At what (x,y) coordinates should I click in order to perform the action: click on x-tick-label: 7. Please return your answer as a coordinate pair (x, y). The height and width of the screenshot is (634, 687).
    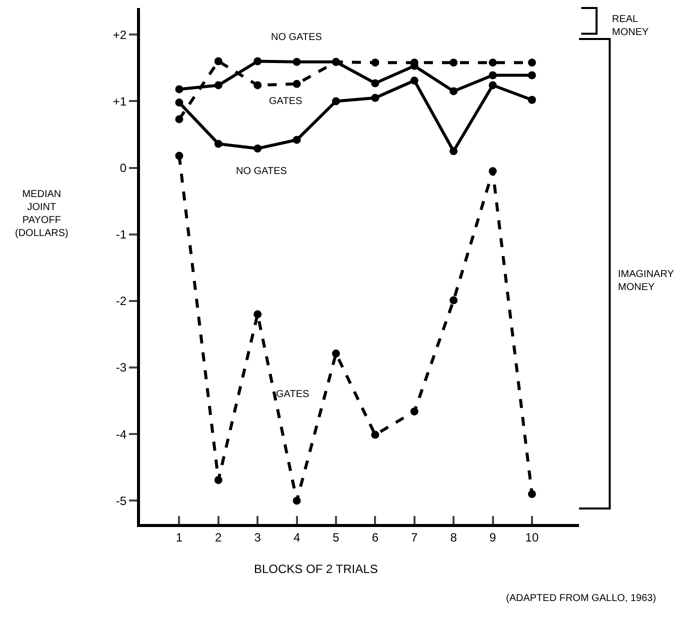
    Looking at the image, I should click on (414, 537).